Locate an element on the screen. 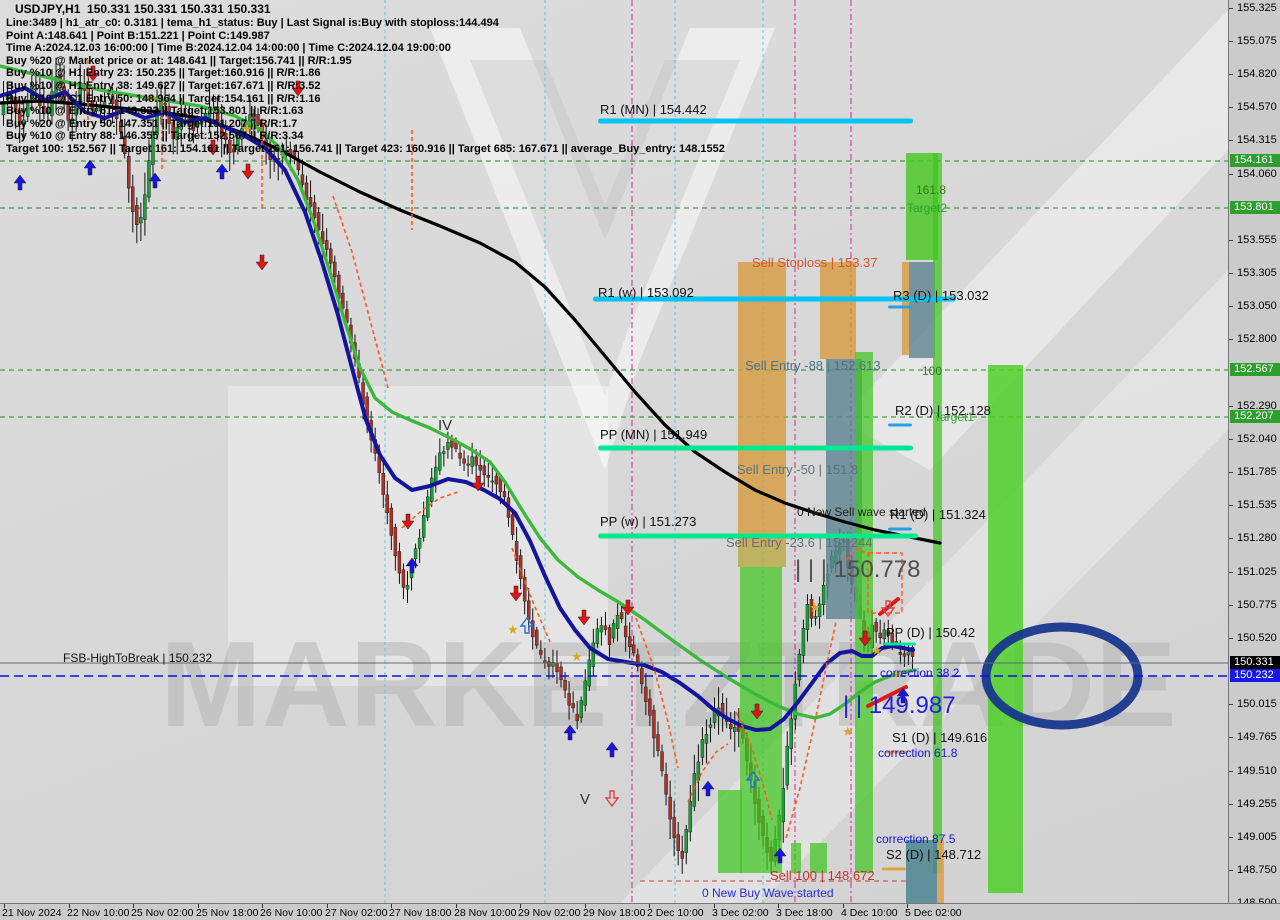 The height and width of the screenshot is (920, 1280). chart-annotation: Sell Entry -50 | 151.8 is located at coordinates (798, 469).